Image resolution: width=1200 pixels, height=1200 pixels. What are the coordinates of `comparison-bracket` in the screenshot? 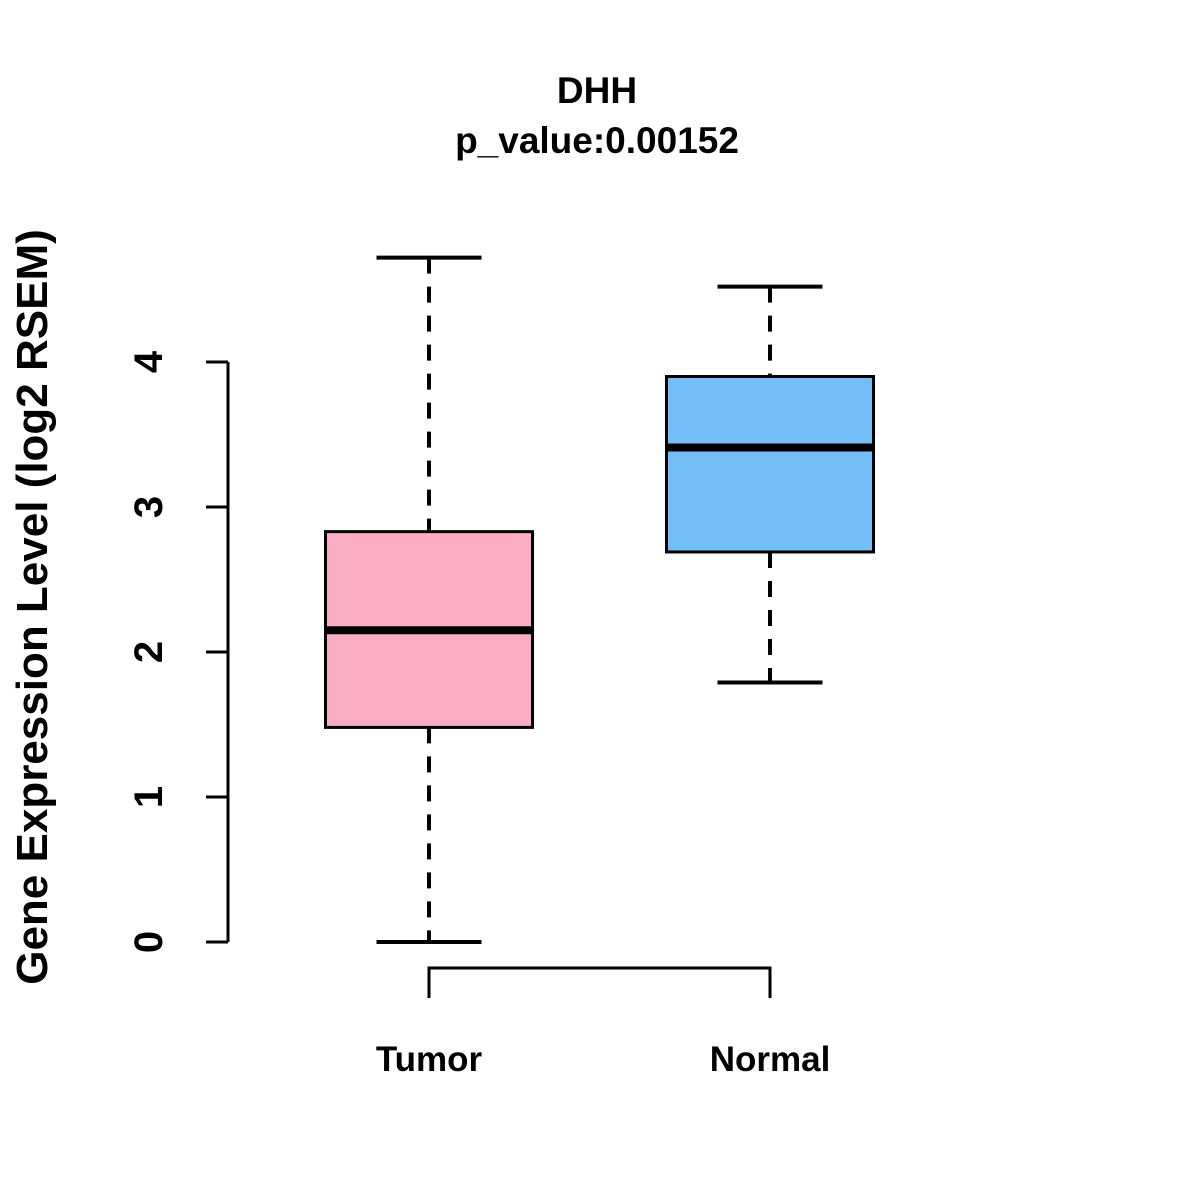 It's located at (599, 982).